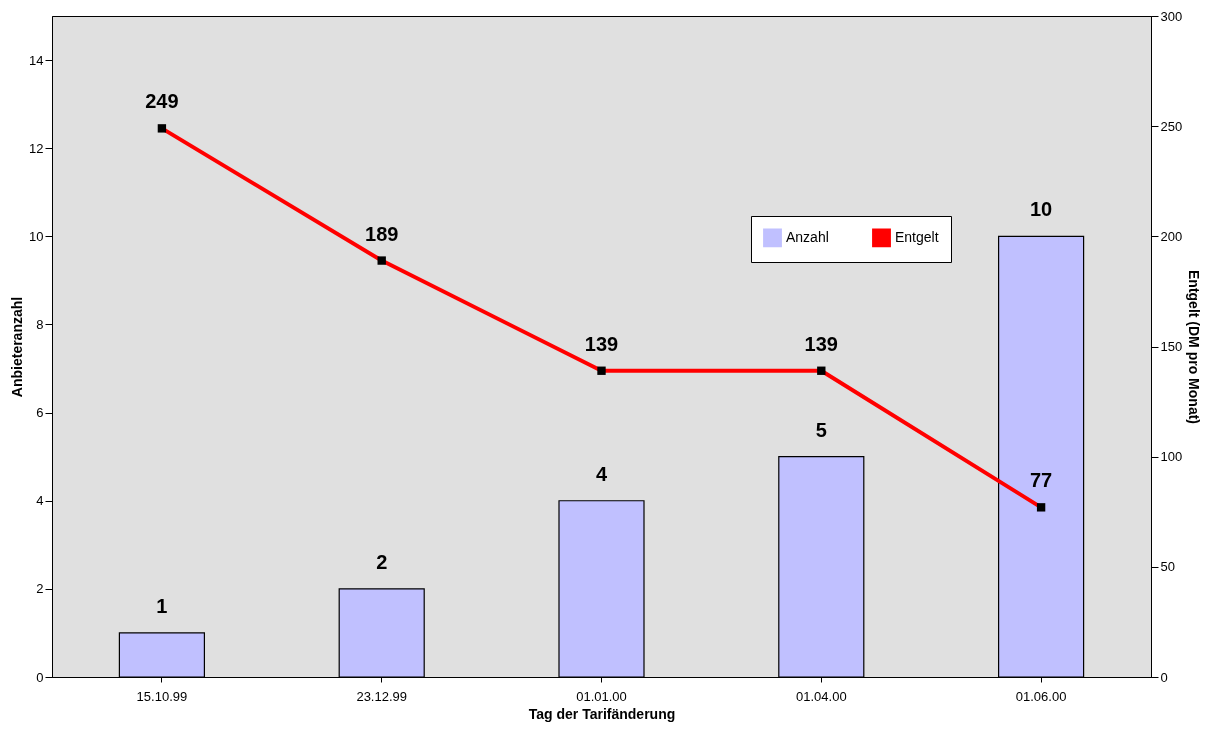 The height and width of the screenshot is (731, 1210). I want to click on y2-tick-label: 300, so click(1171, 16).